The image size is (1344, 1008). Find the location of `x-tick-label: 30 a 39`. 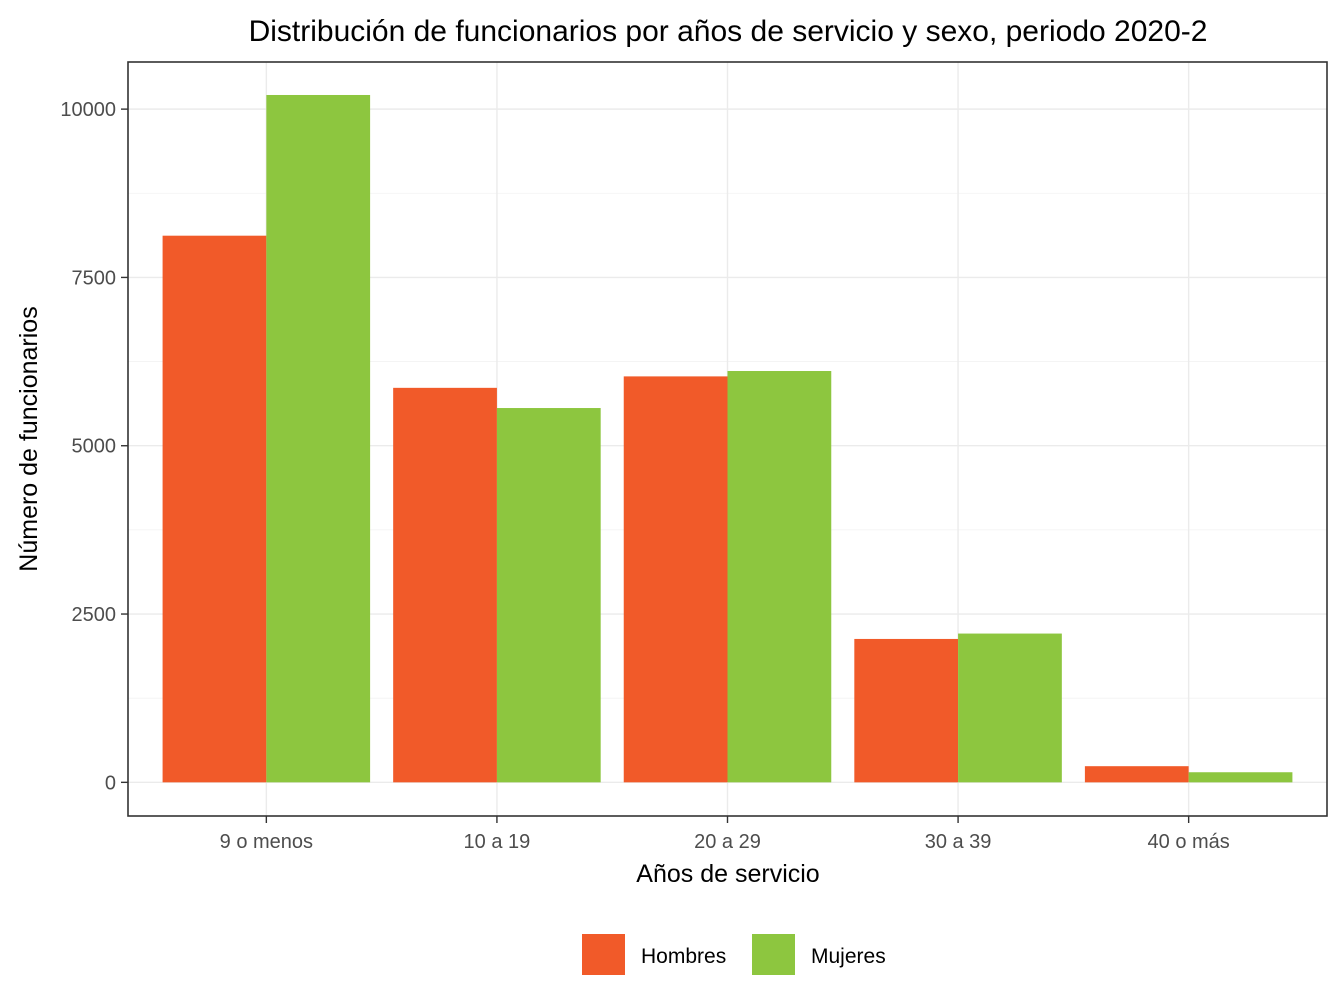

x-tick-label: 30 a 39 is located at coordinates (958, 842).